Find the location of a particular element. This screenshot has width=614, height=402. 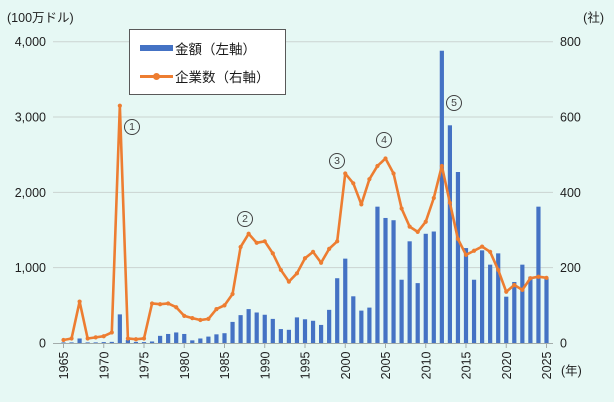

bar-1981 is located at coordinates (192, 341).